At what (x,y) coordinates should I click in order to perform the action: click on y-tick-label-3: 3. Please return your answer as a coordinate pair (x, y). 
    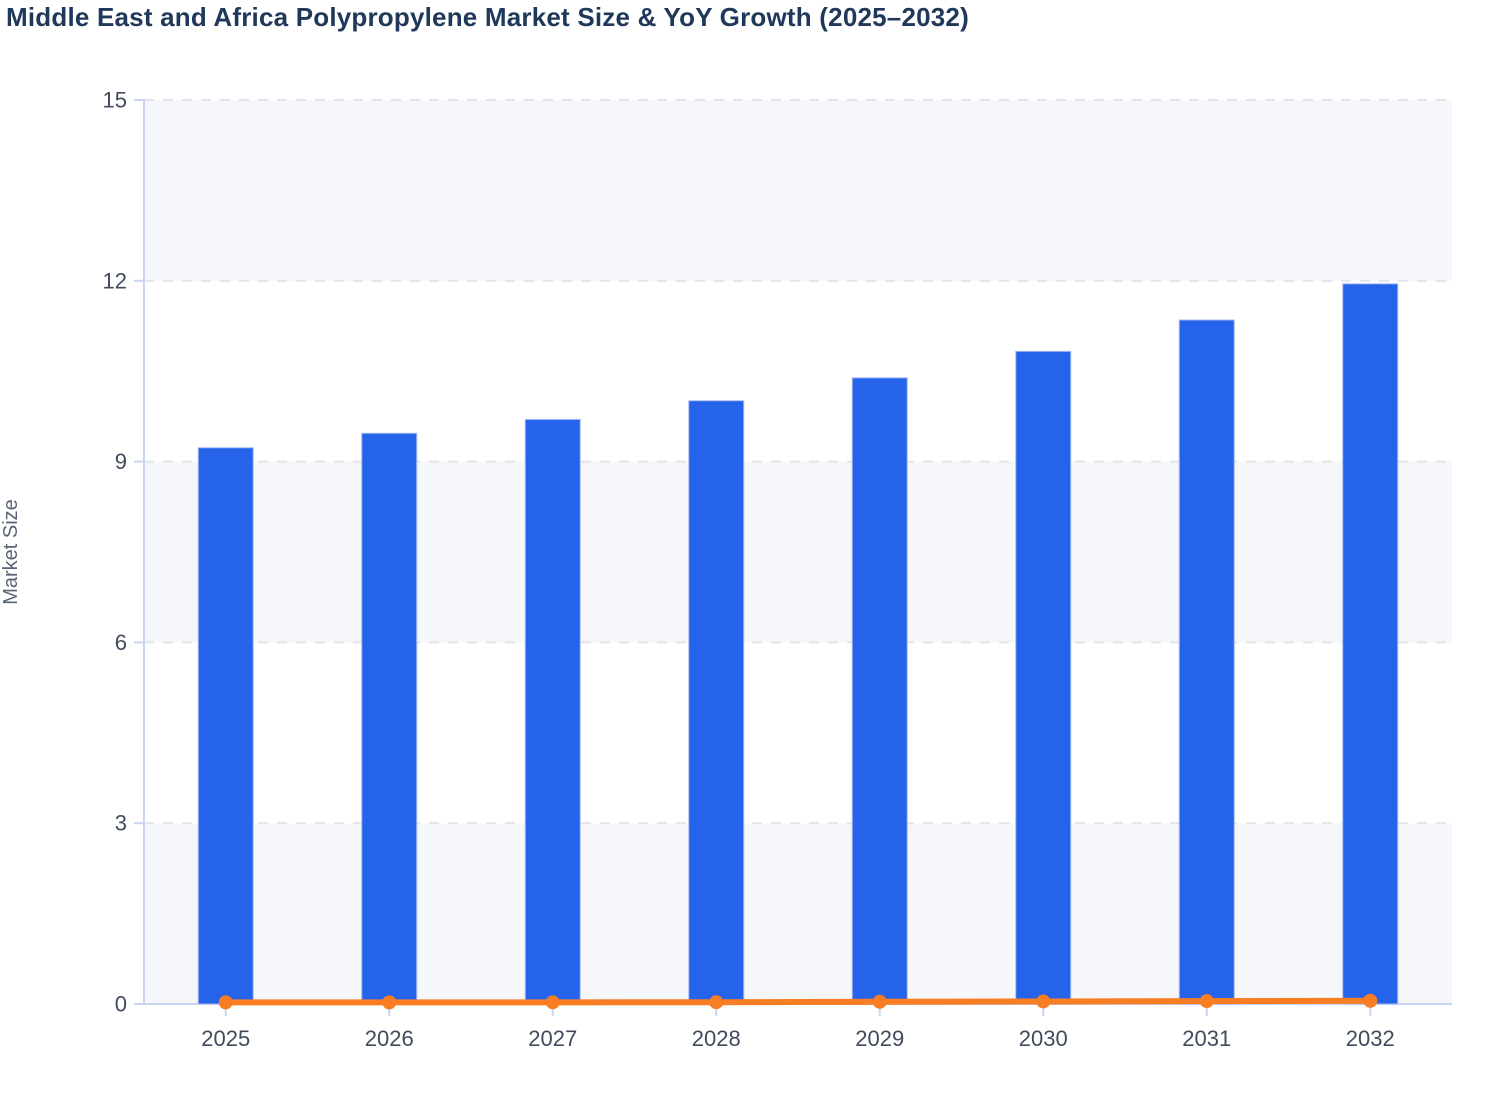
    Looking at the image, I should click on (121, 823).